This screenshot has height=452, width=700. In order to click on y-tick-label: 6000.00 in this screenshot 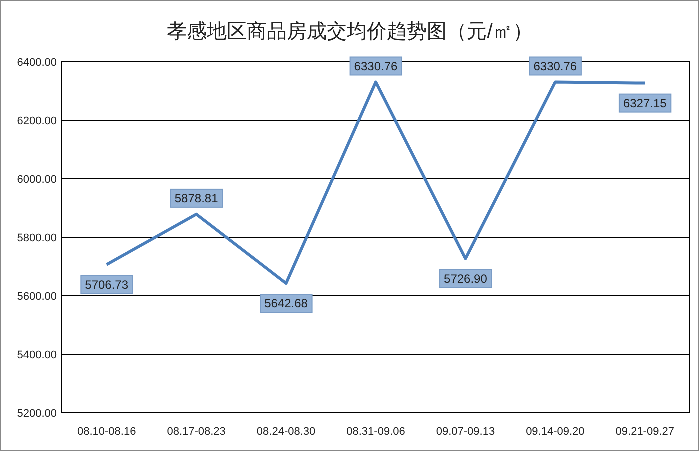, I will do `click(37, 180)`.